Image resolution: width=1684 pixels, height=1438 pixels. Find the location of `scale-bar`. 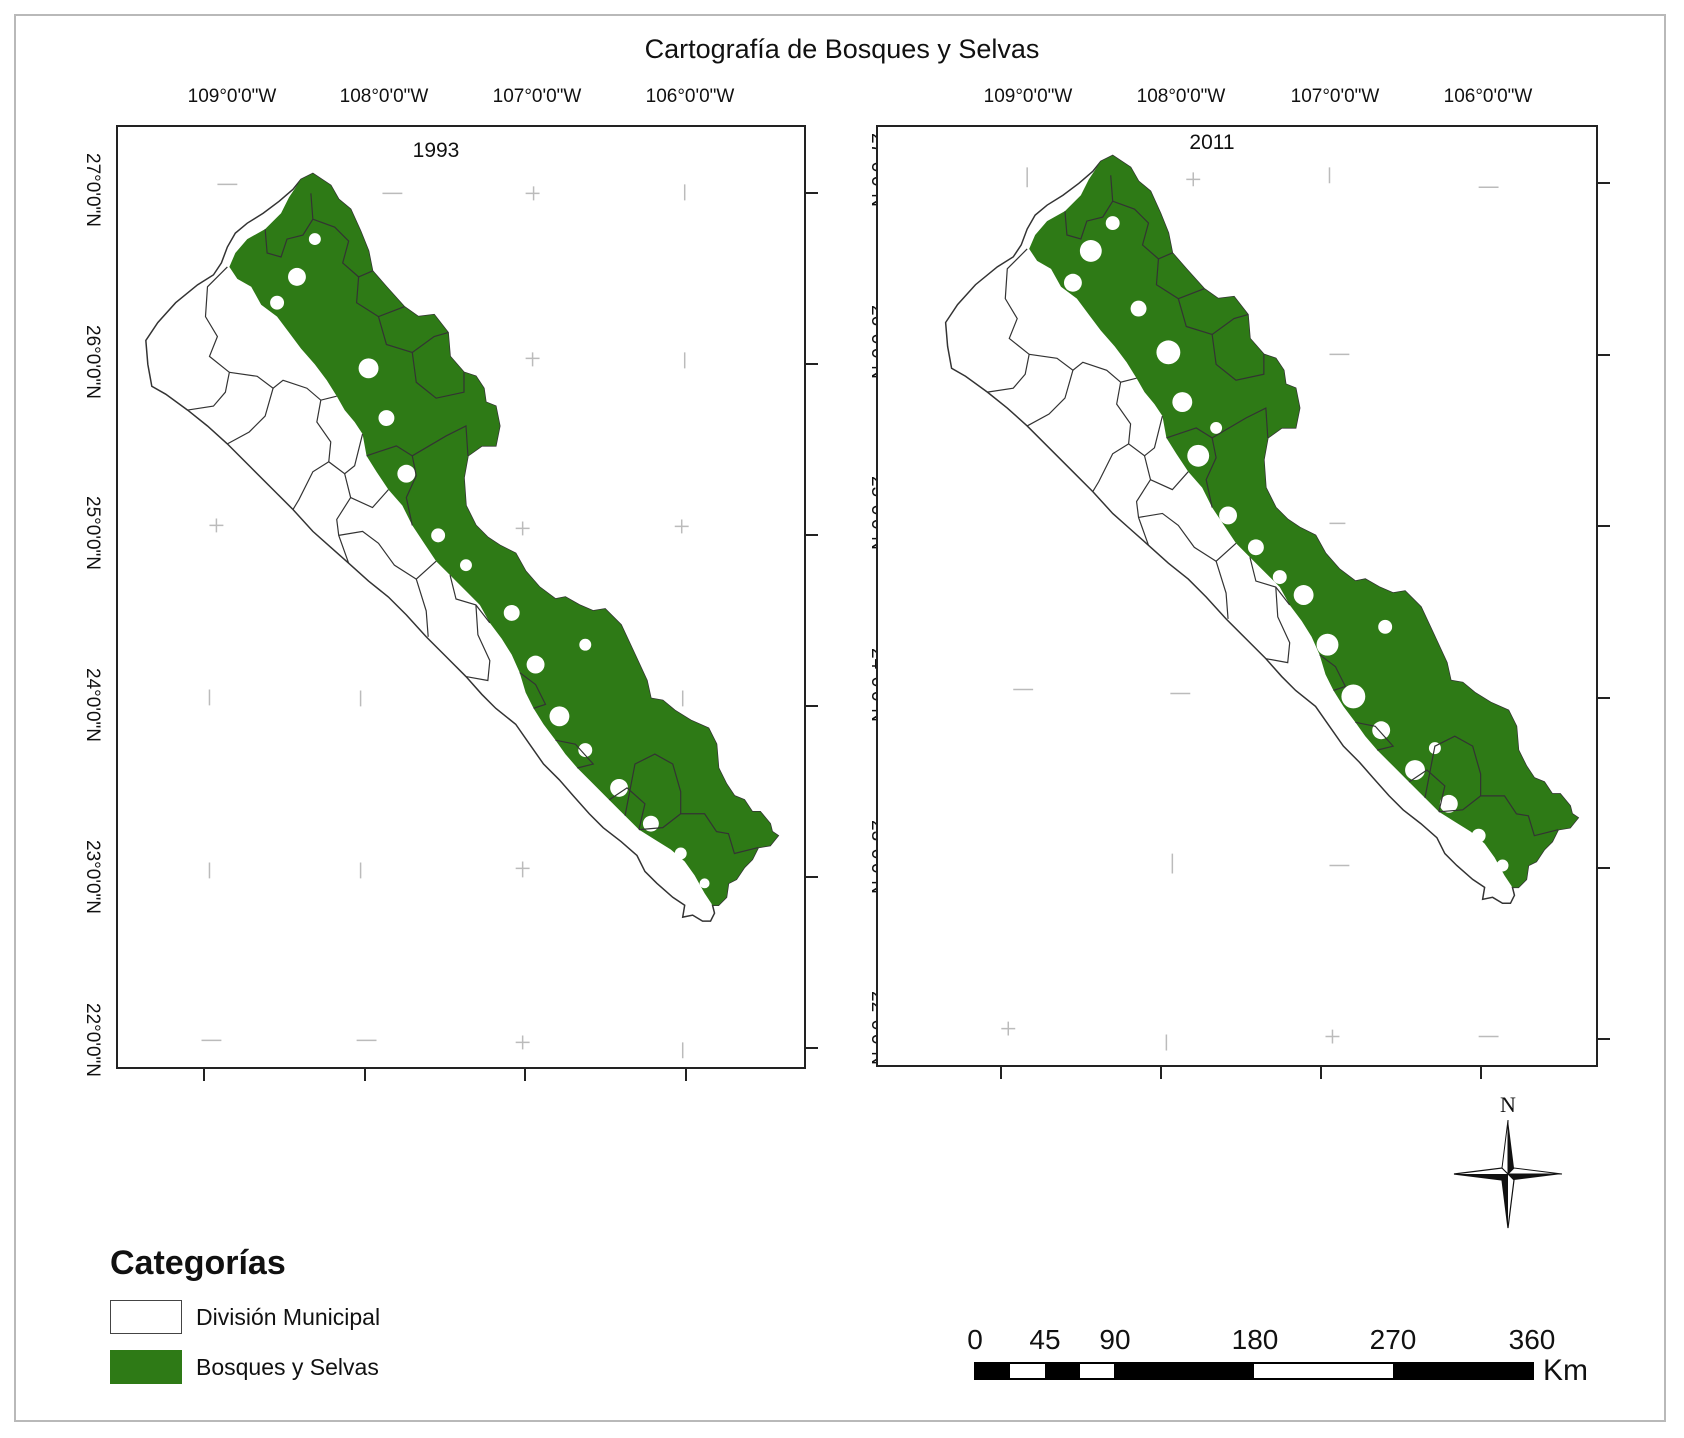

scale-bar is located at coordinates (1254, 1371).